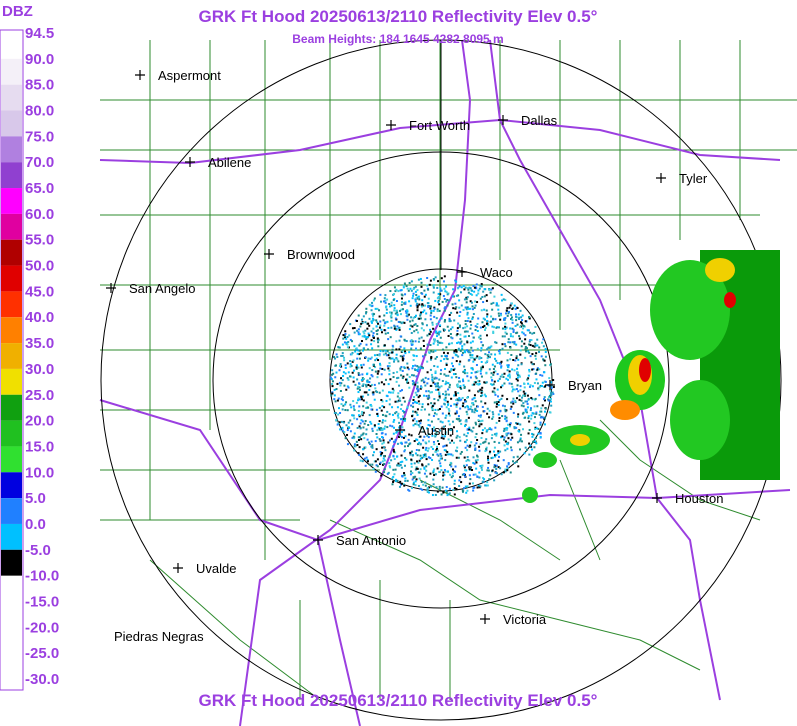 This screenshot has width=797, height=726. What do you see at coordinates (189, 75) in the screenshot?
I see `city-label: Aspermont` at bounding box center [189, 75].